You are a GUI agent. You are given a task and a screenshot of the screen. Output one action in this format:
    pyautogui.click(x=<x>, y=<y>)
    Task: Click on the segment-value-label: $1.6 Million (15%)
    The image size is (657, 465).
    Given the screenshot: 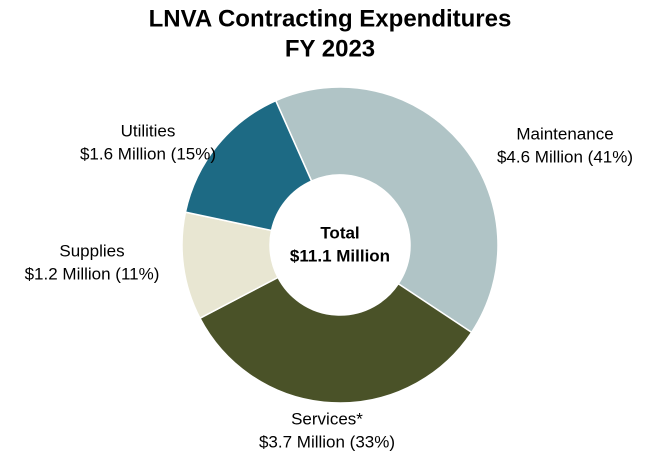 What is the action you would take?
    pyautogui.click(x=148, y=153)
    